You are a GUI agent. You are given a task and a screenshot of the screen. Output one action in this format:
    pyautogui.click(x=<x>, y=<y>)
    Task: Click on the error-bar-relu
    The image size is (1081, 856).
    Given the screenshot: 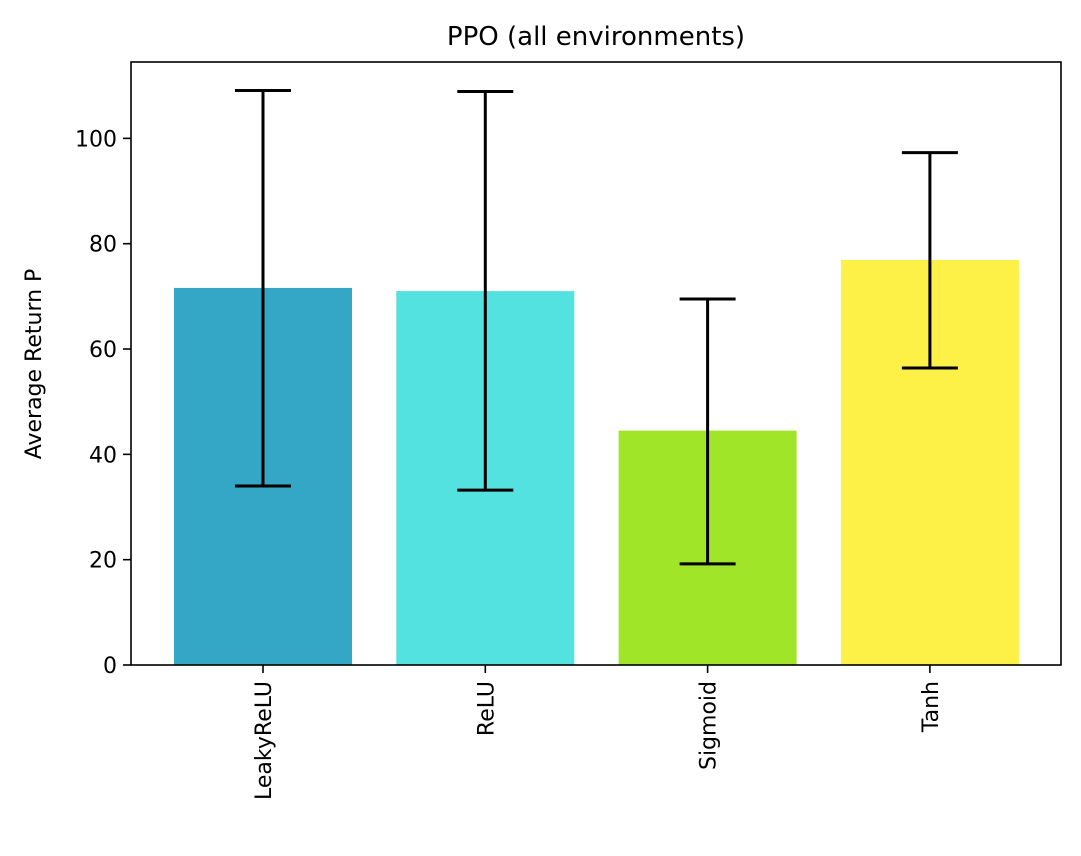 What is the action you would take?
    pyautogui.click(x=485, y=290)
    